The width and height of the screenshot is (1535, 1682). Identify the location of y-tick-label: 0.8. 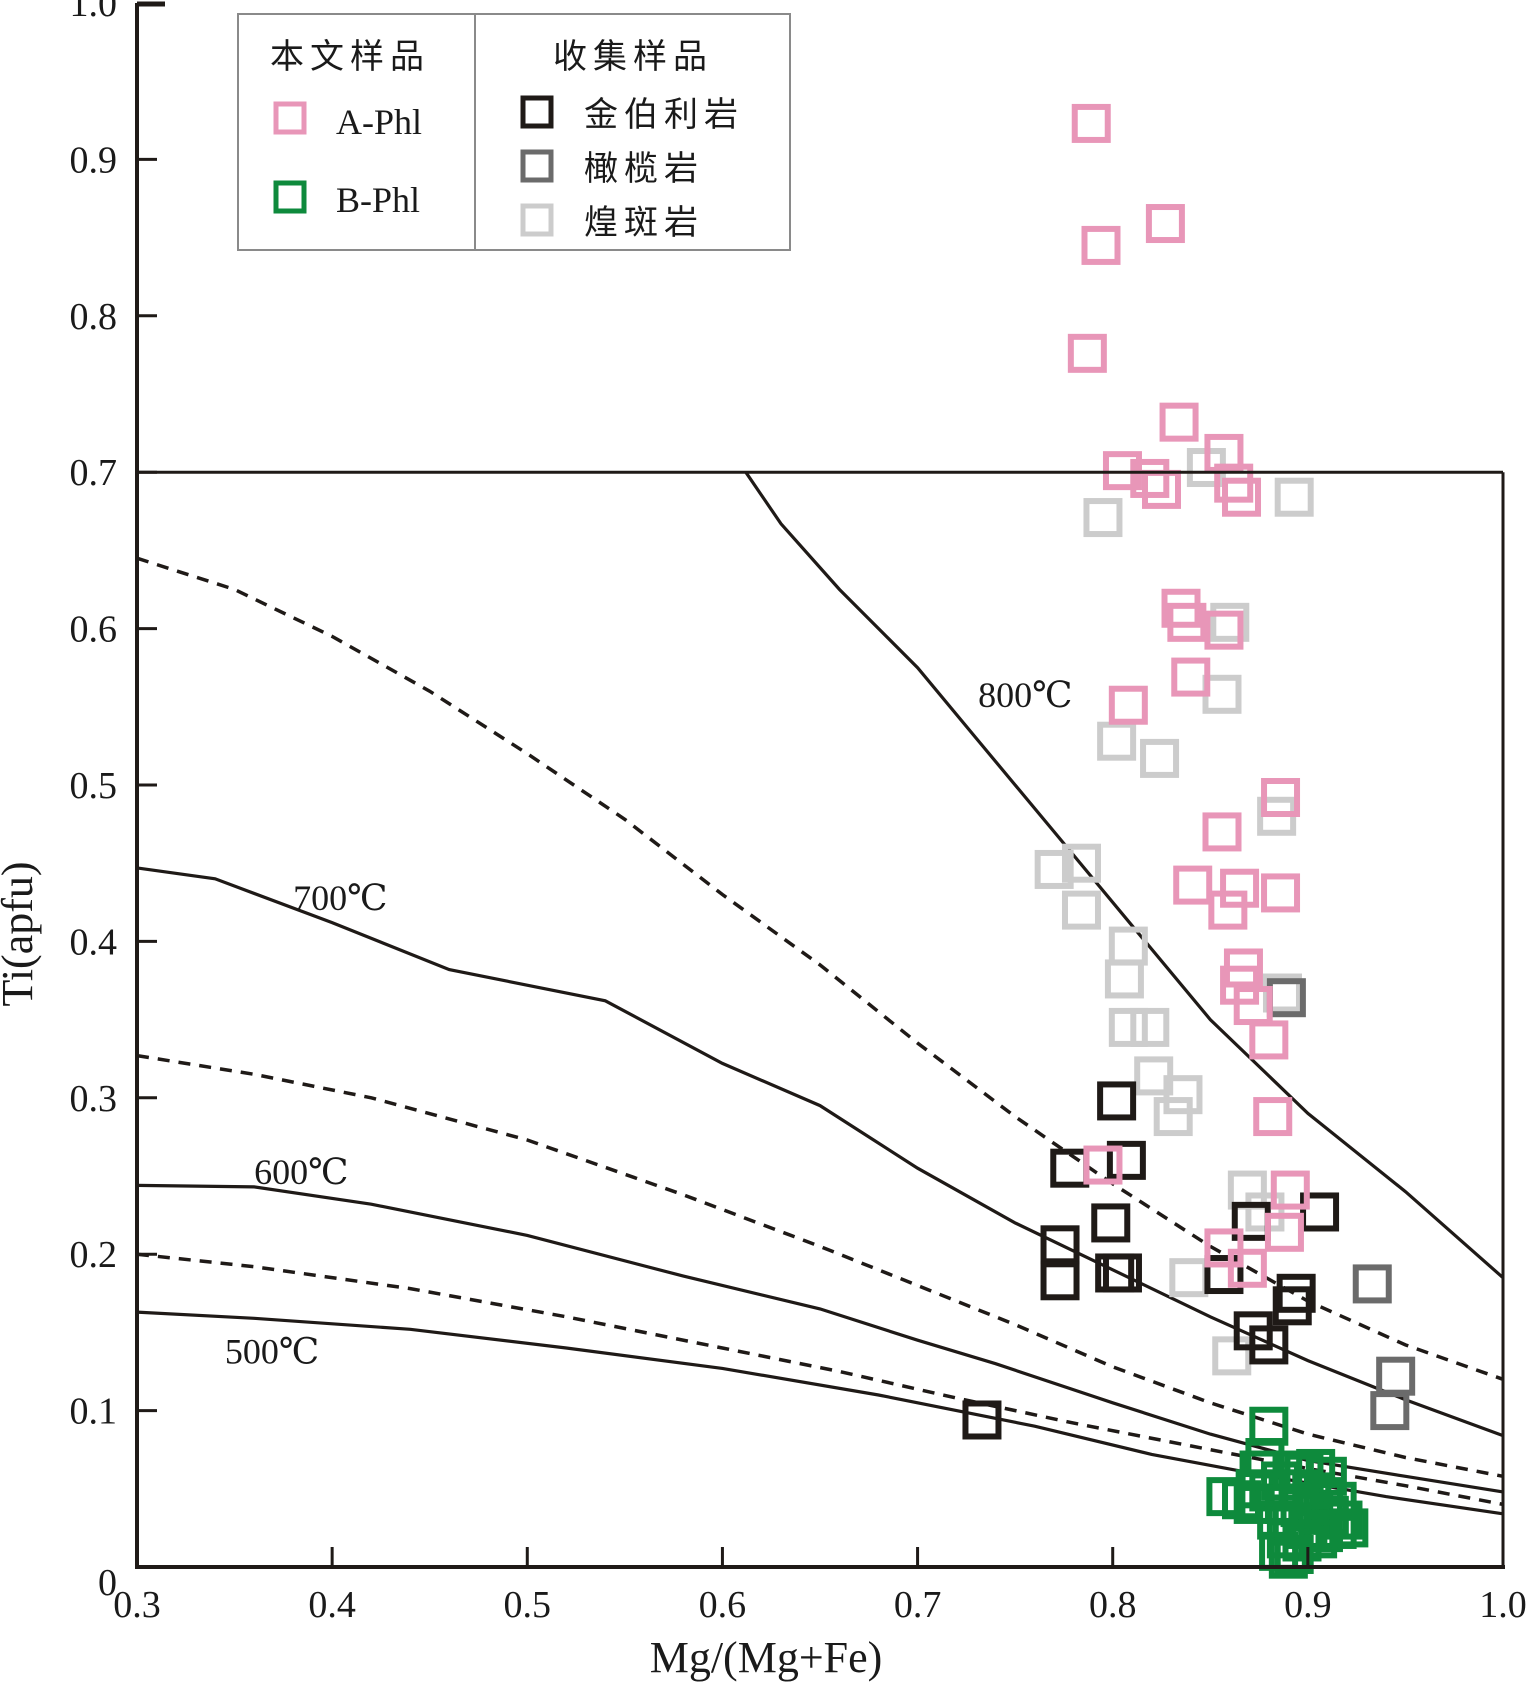
(94, 317).